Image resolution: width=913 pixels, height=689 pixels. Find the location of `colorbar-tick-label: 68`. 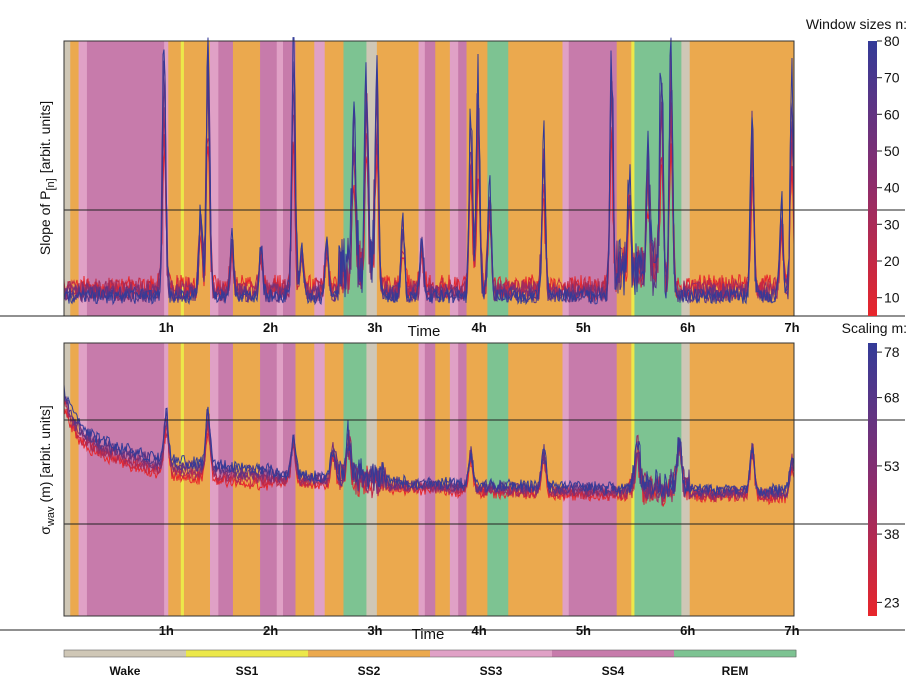

colorbar-tick-label: 68 is located at coordinates (892, 398).